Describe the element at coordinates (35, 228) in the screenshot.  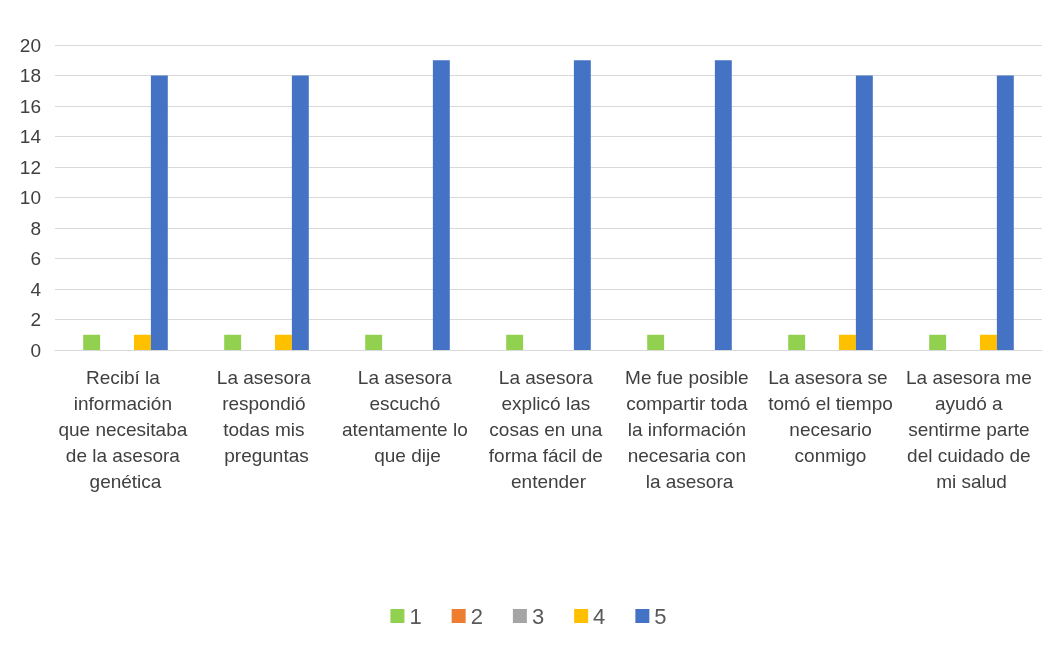
I see `y-tick-label: 8` at that location.